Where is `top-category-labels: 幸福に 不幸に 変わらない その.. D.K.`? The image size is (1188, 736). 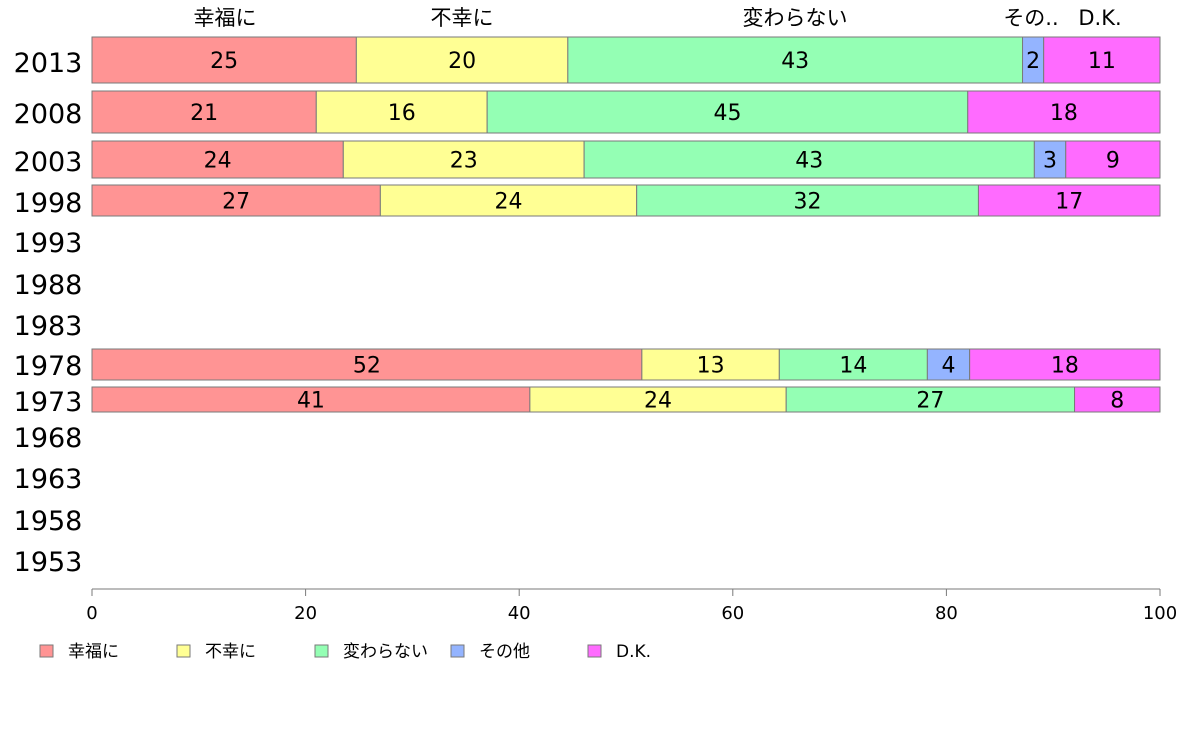 top-category-labels: 幸福に 不幸に 変わらない その.. D.K. is located at coordinates (658, 18).